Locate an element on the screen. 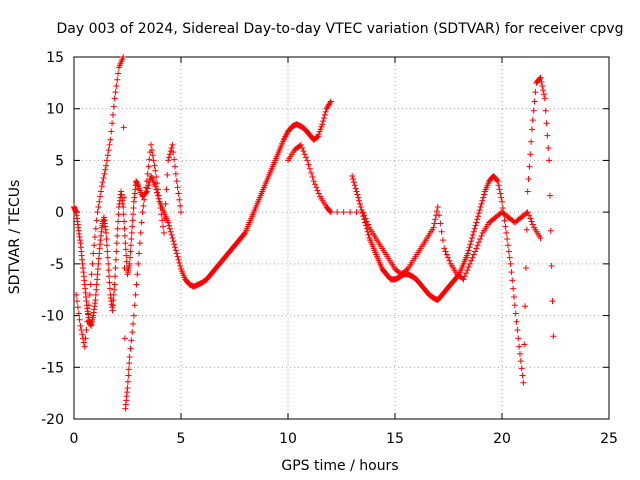 The image size is (640, 480). y-tick-label: 15 is located at coordinates (55, 58).